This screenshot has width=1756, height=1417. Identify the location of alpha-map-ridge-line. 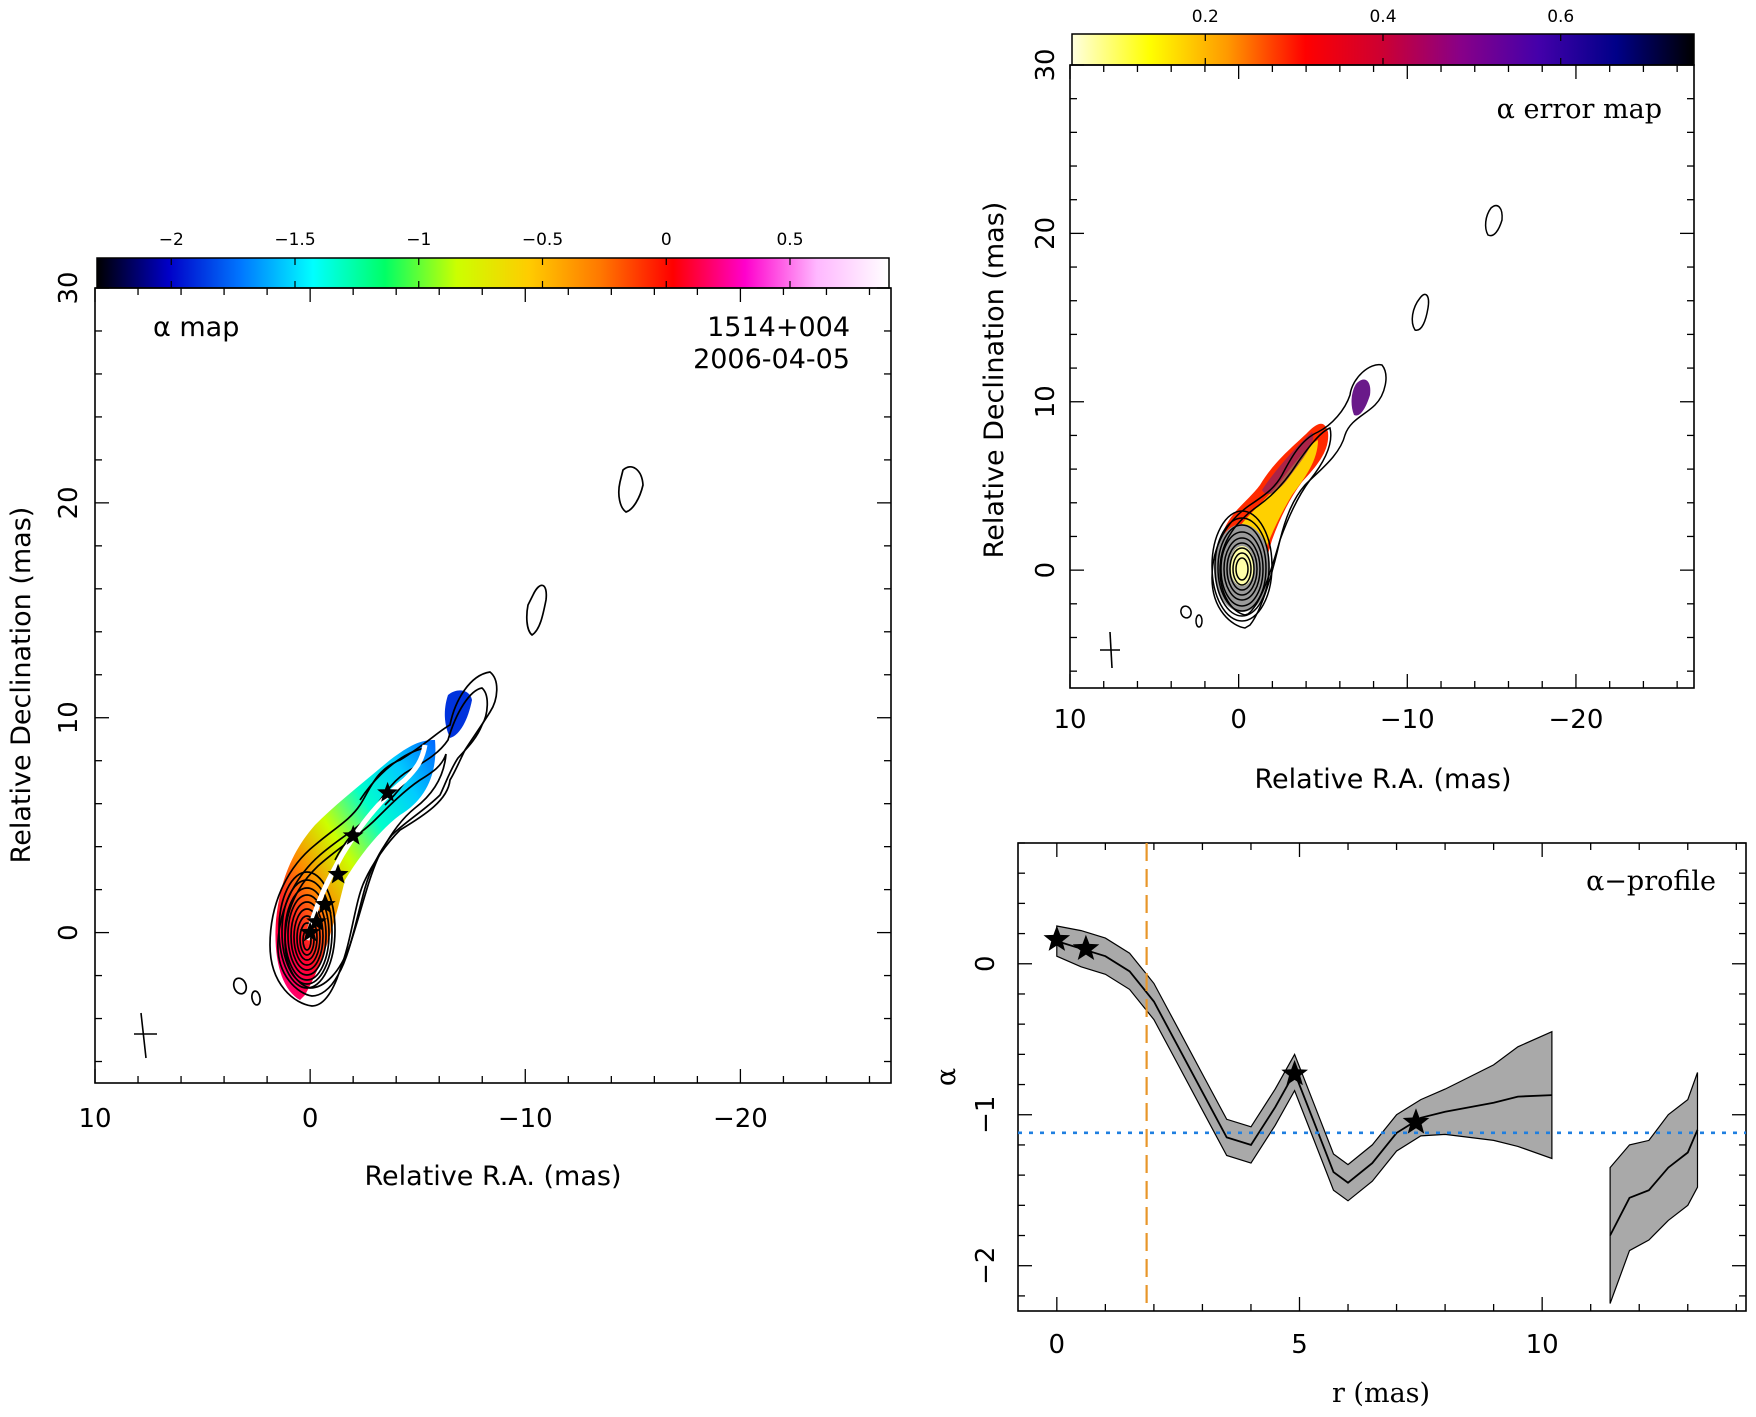
(366, 842).